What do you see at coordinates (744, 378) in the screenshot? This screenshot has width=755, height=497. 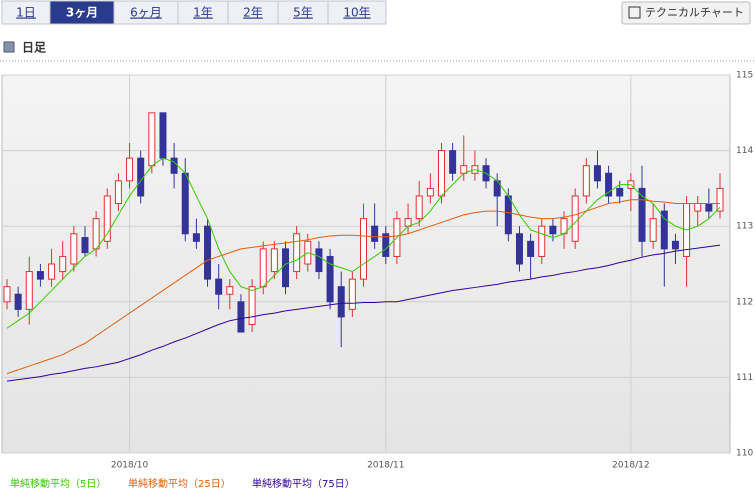 I see `y-tick-label: 111` at bounding box center [744, 378].